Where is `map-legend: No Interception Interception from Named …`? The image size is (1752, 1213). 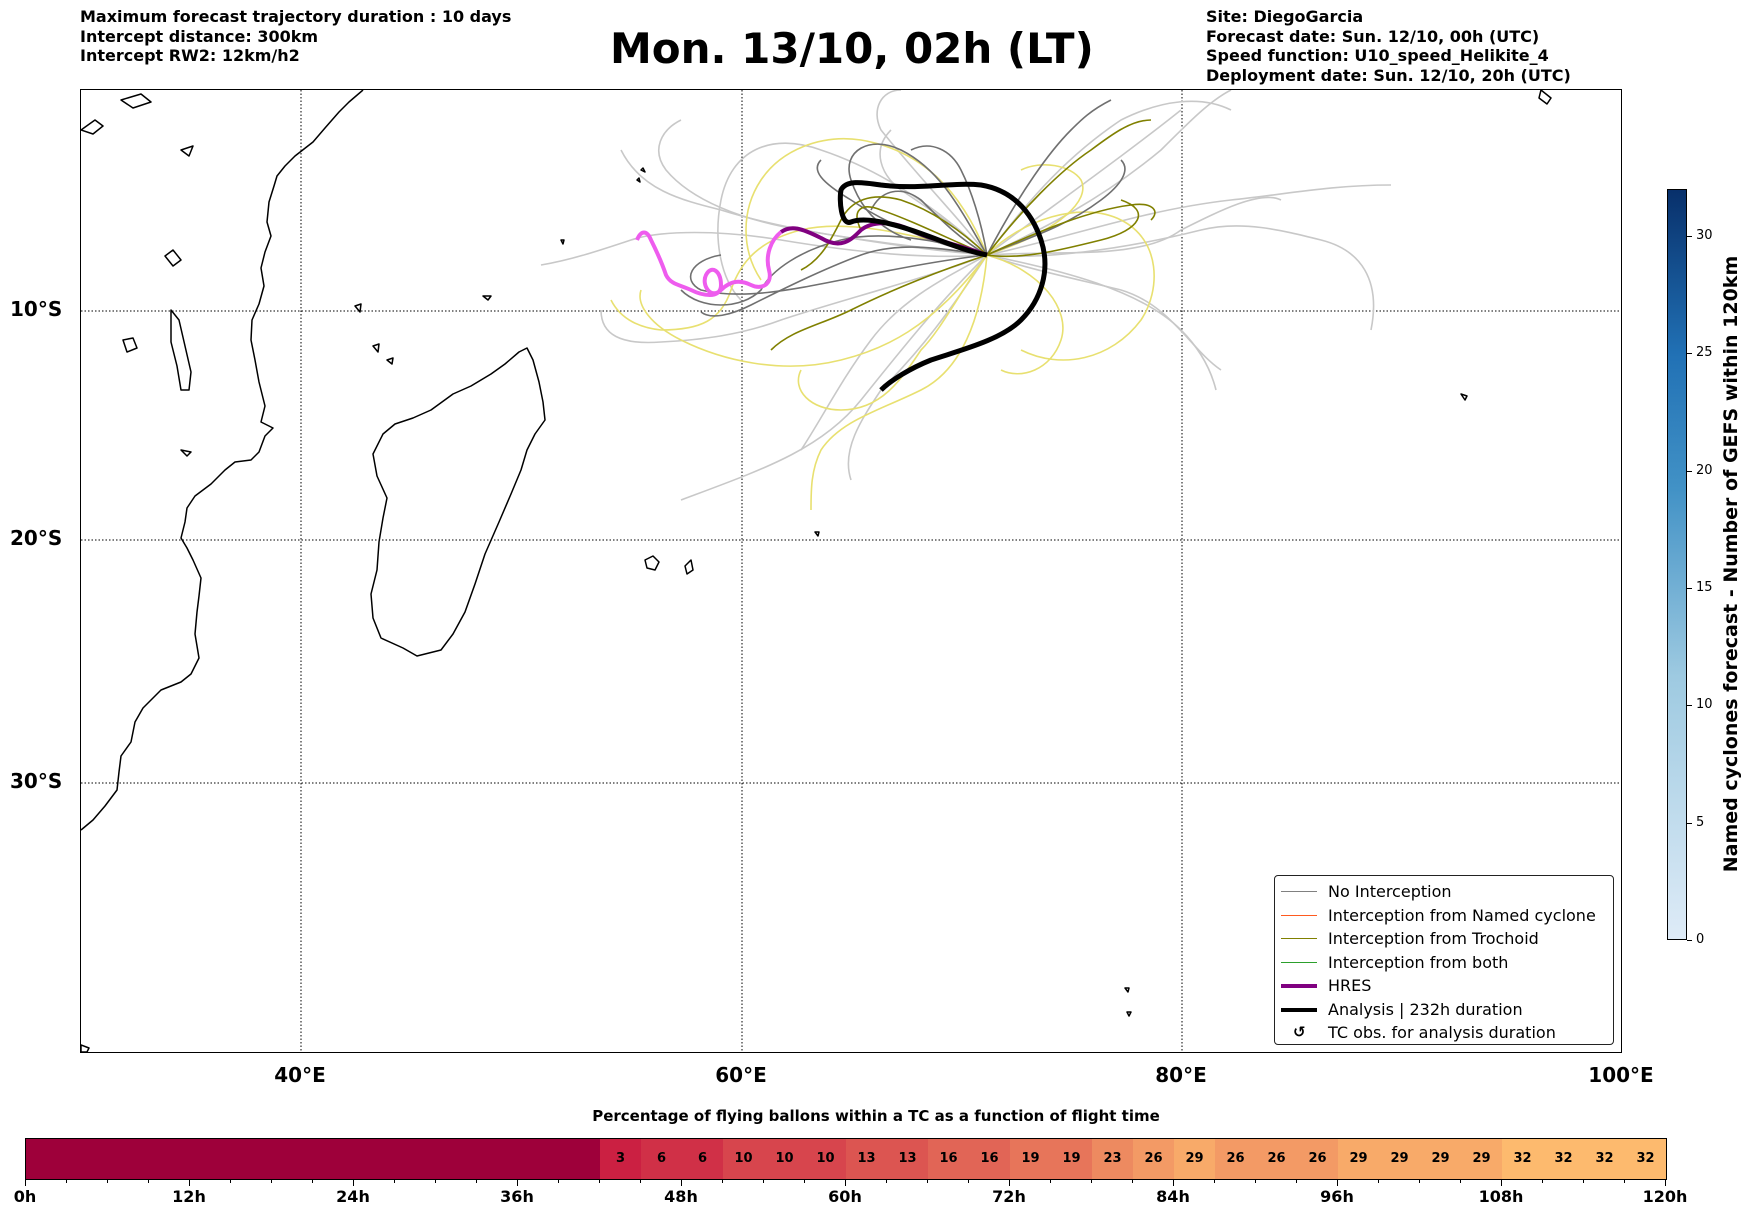 map-legend: No Interception Interception from Named … is located at coordinates (1444, 960).